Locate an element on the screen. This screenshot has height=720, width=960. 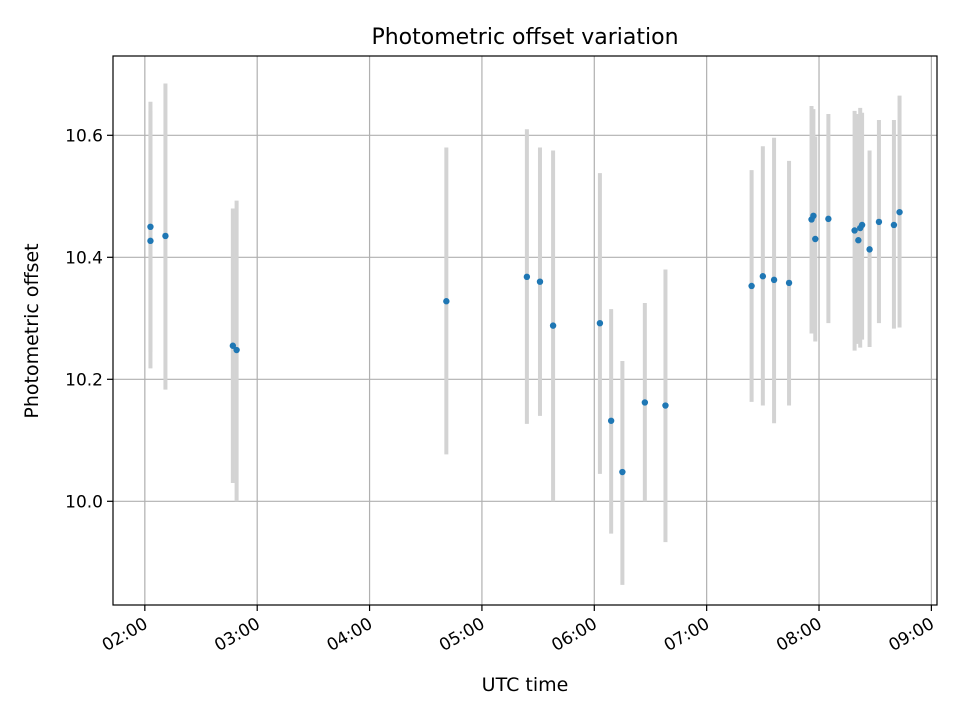
x-tick-label: 03:00 is located at coordinates (237, 635).